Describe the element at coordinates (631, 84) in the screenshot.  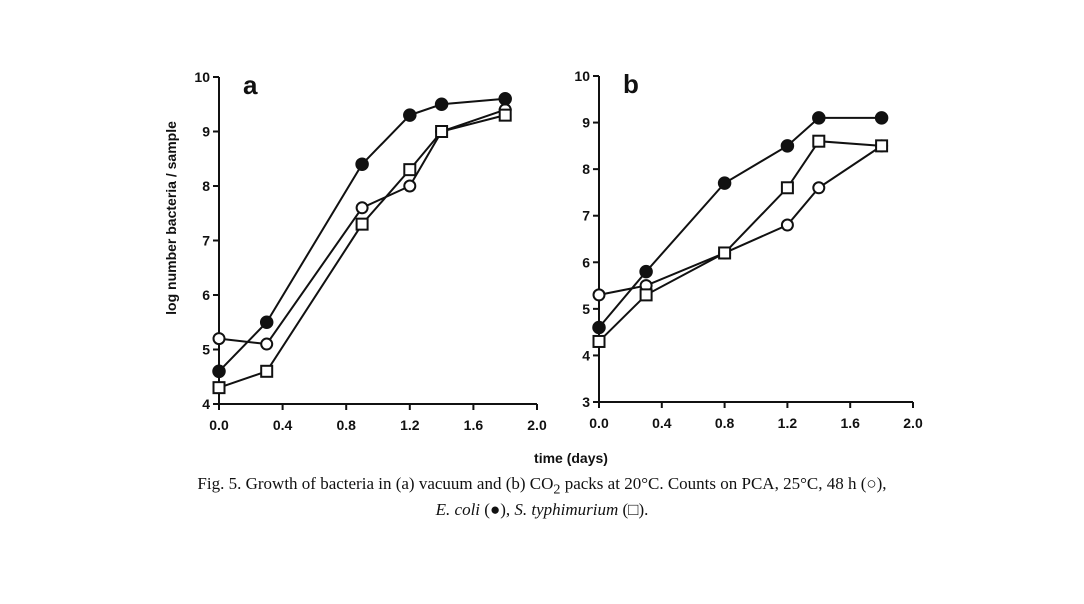
I see `panel-label: b` at that location.